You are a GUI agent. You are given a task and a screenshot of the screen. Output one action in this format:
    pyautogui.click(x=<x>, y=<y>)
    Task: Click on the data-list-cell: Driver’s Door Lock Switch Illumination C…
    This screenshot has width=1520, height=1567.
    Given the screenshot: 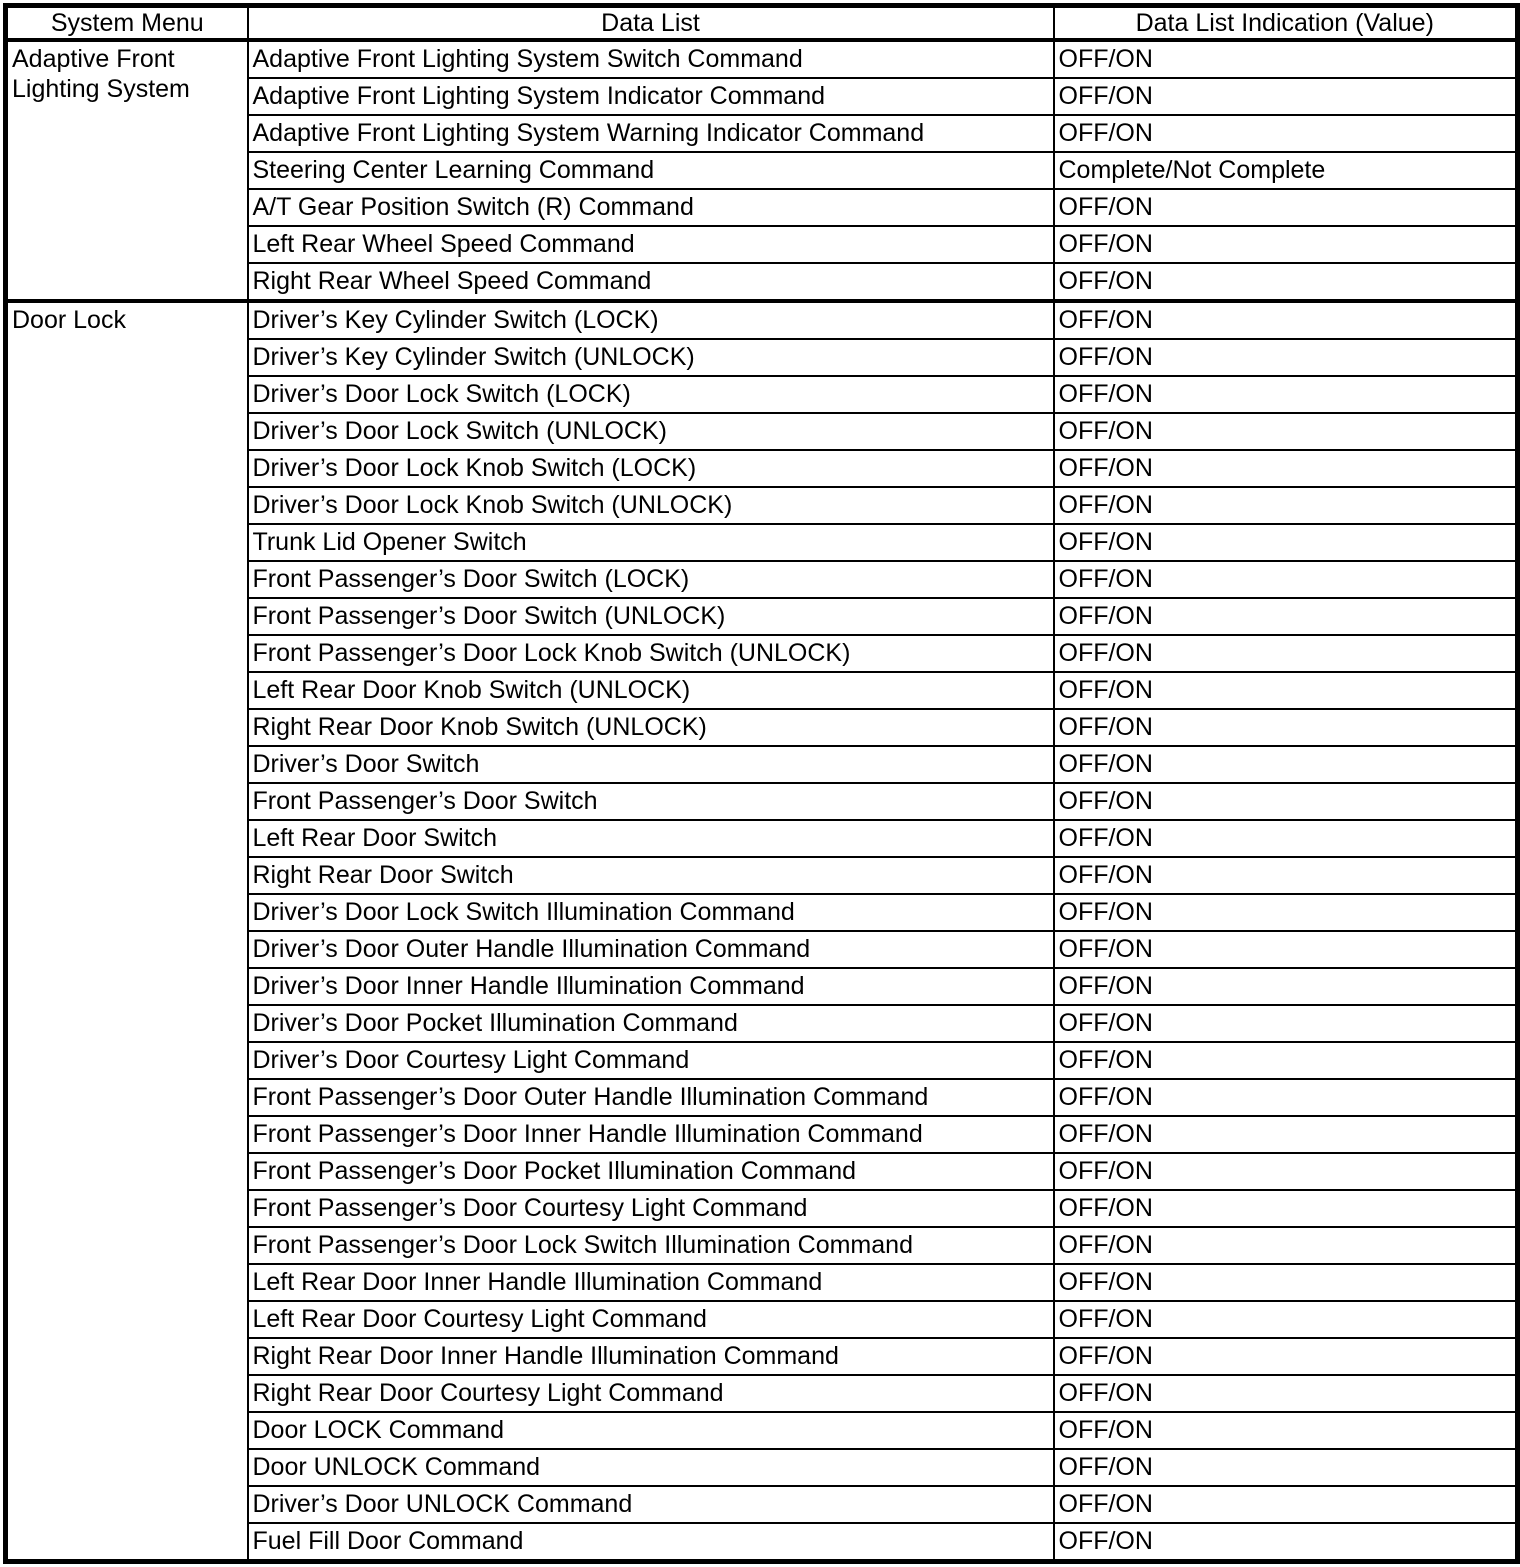 What is the action you would take?
    pyautogui.click(x=650, y=912)
    